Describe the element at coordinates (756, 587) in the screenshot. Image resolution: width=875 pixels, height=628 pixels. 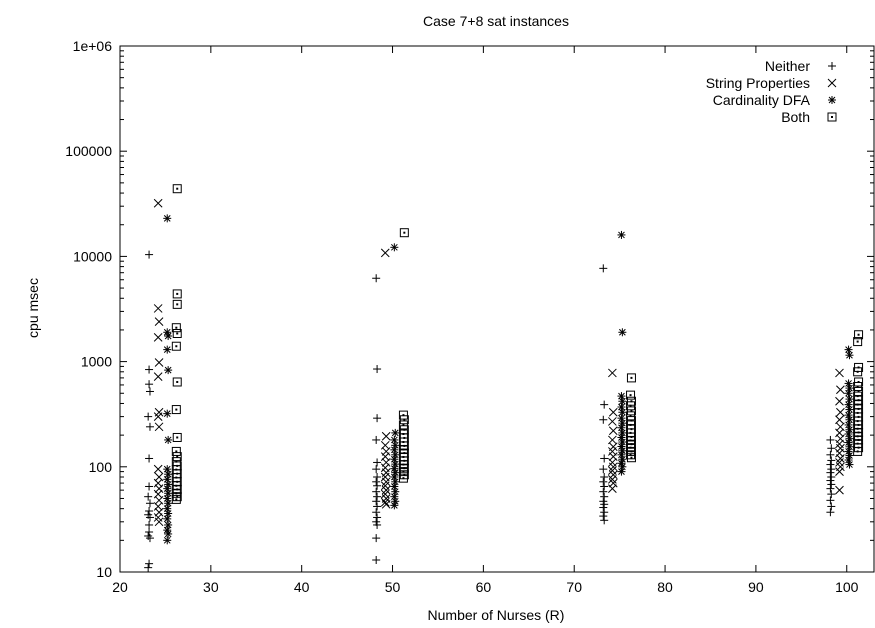
I see `x-tick-label: 90` at that location.